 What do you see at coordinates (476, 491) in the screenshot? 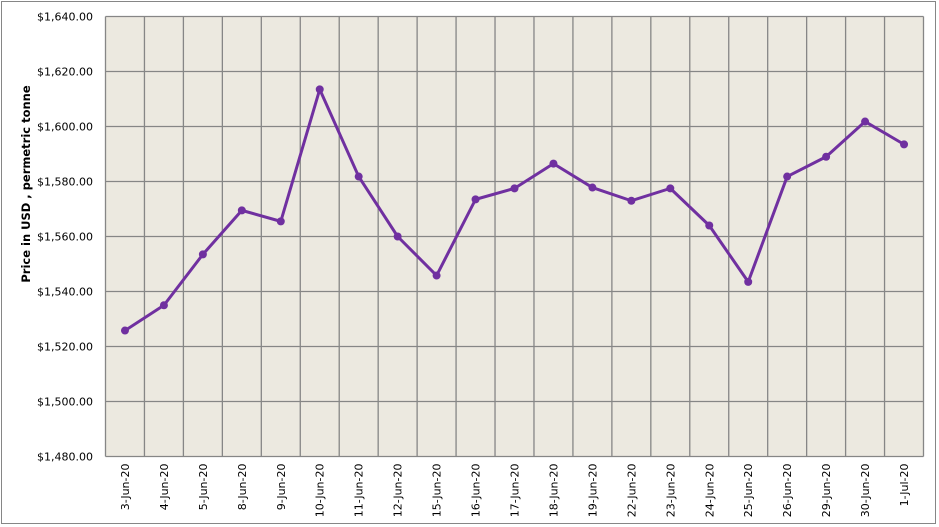
I see `x-tick-label: 16-Jun-20` at bounding box center [476, 491].